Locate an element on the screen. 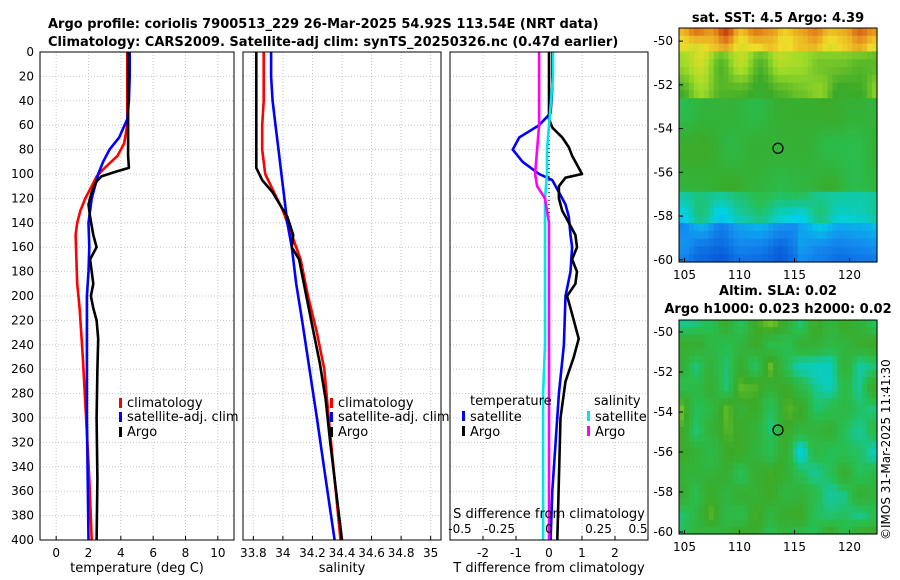 The image size is (900, 580). x-tick-label: 120 is located at coordinates (849, 547).